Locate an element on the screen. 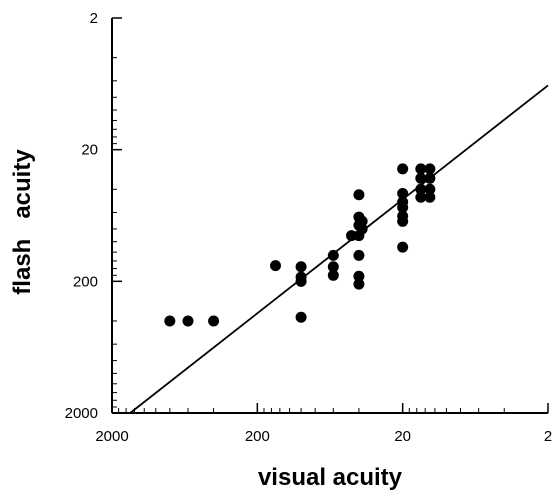  y-axis-title: flash acuity is located at coordinates (22, 222).